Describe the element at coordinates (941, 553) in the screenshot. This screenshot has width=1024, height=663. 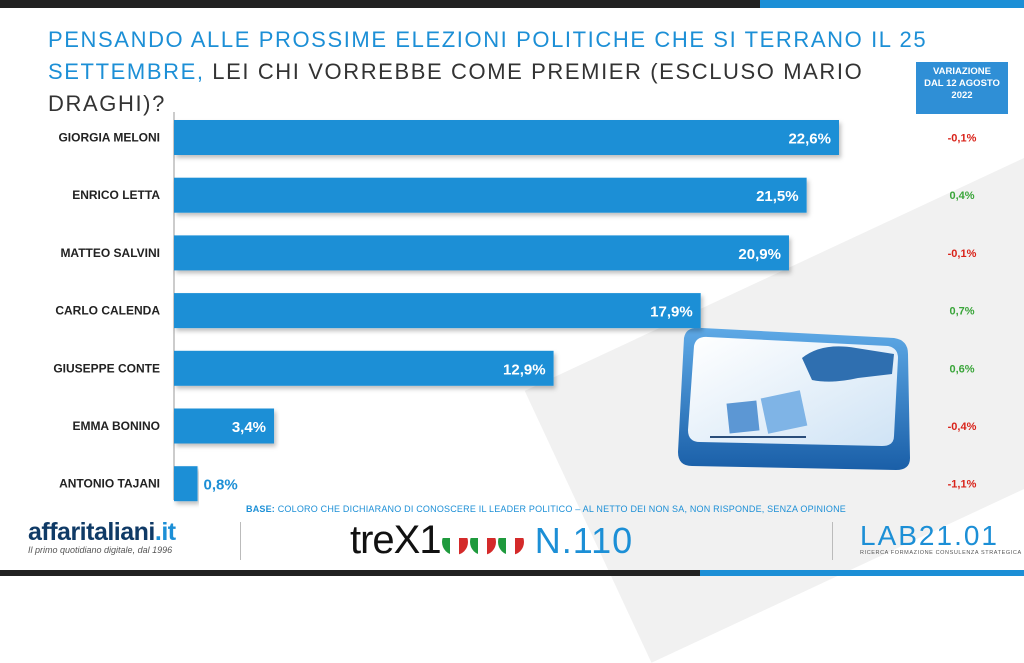
I see `logo3-tagline: RICERCA FORMAZIONE CONSULENZA STRATEGICA` at that location.